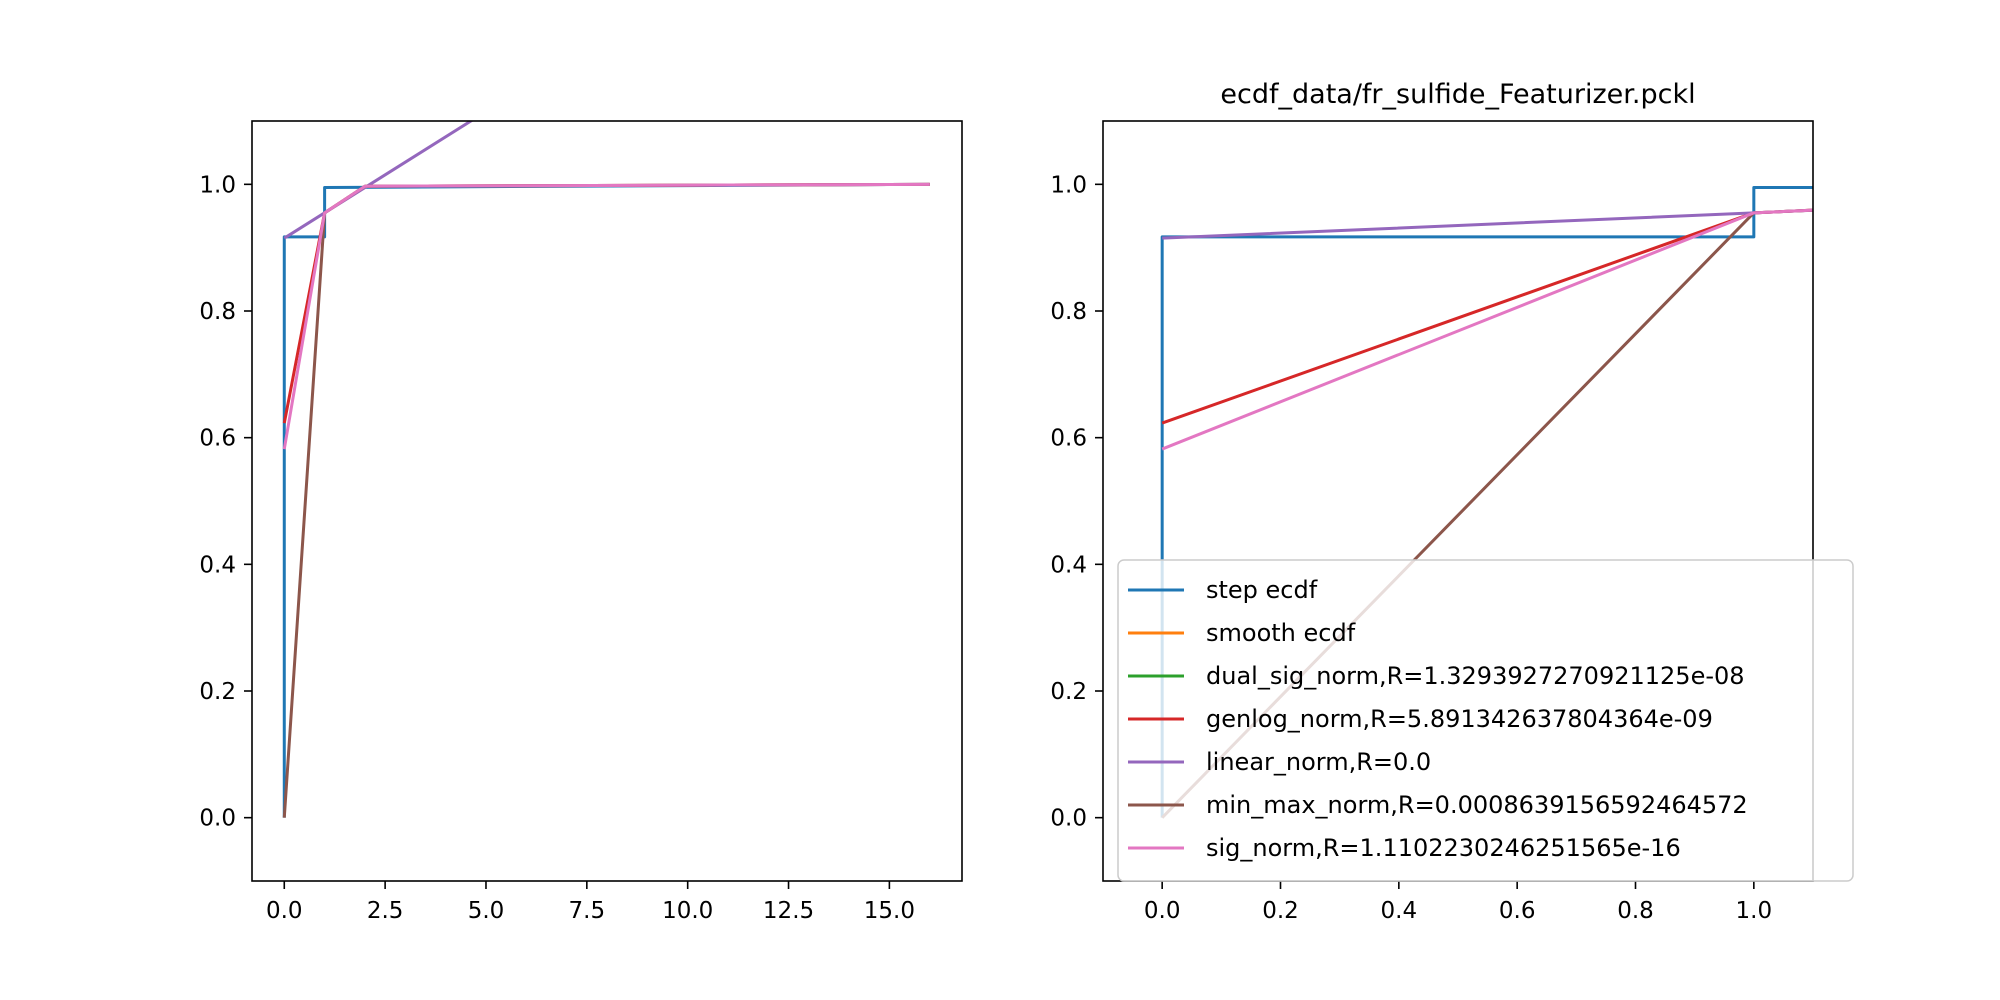 Image resolution: width=2000 pixels, height=1000 pixels. What do you see at coordinates (1517, 911) in the screenshot?
I see `x-tick-label: 0.6` at bounding box center [1517, 911].